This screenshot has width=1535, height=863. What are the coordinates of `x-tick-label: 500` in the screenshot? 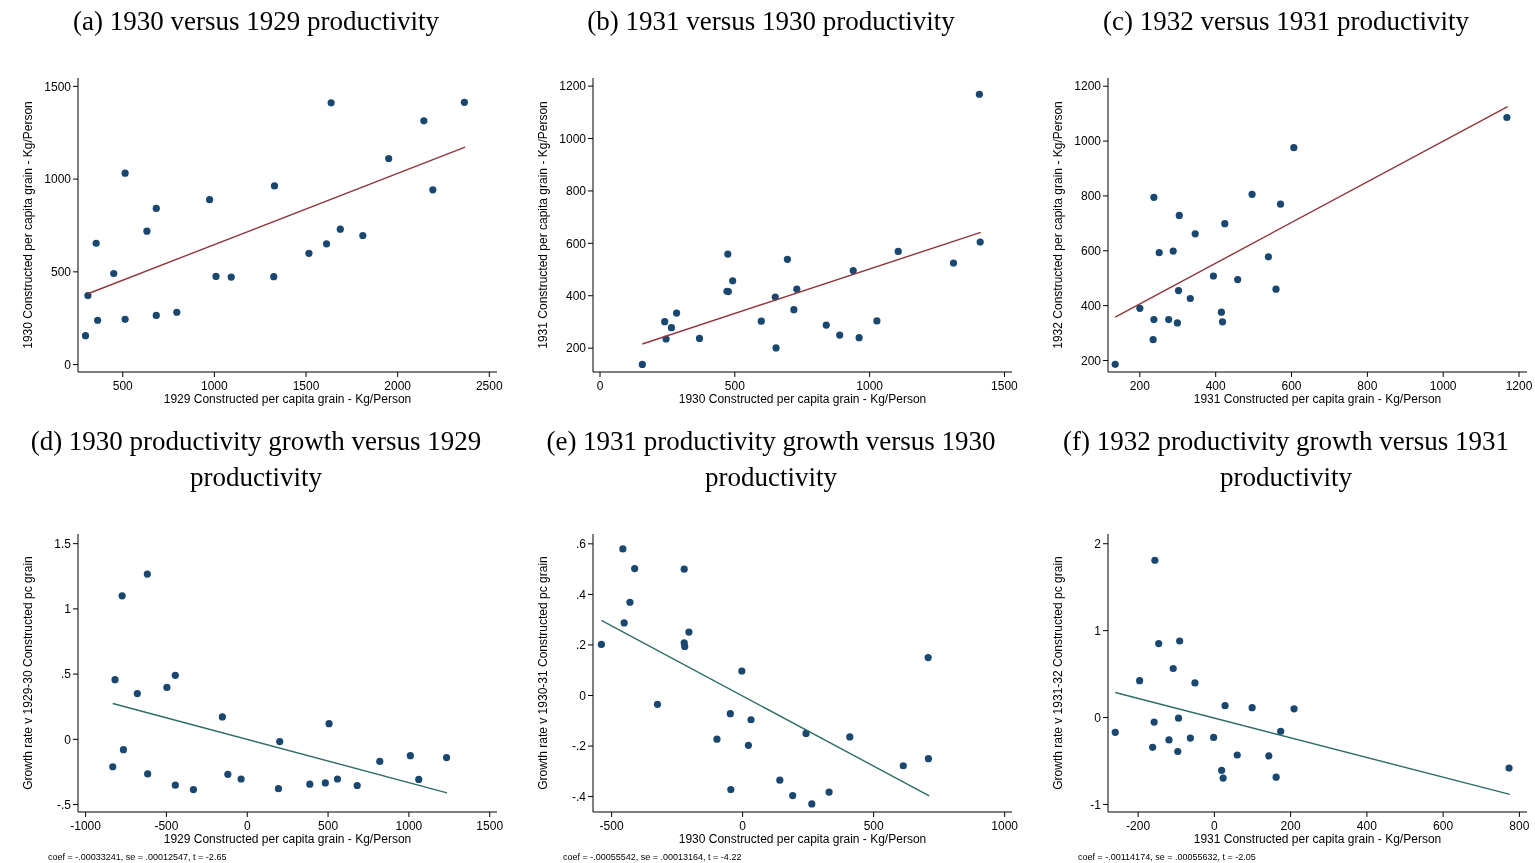 It's located at (735, 386).